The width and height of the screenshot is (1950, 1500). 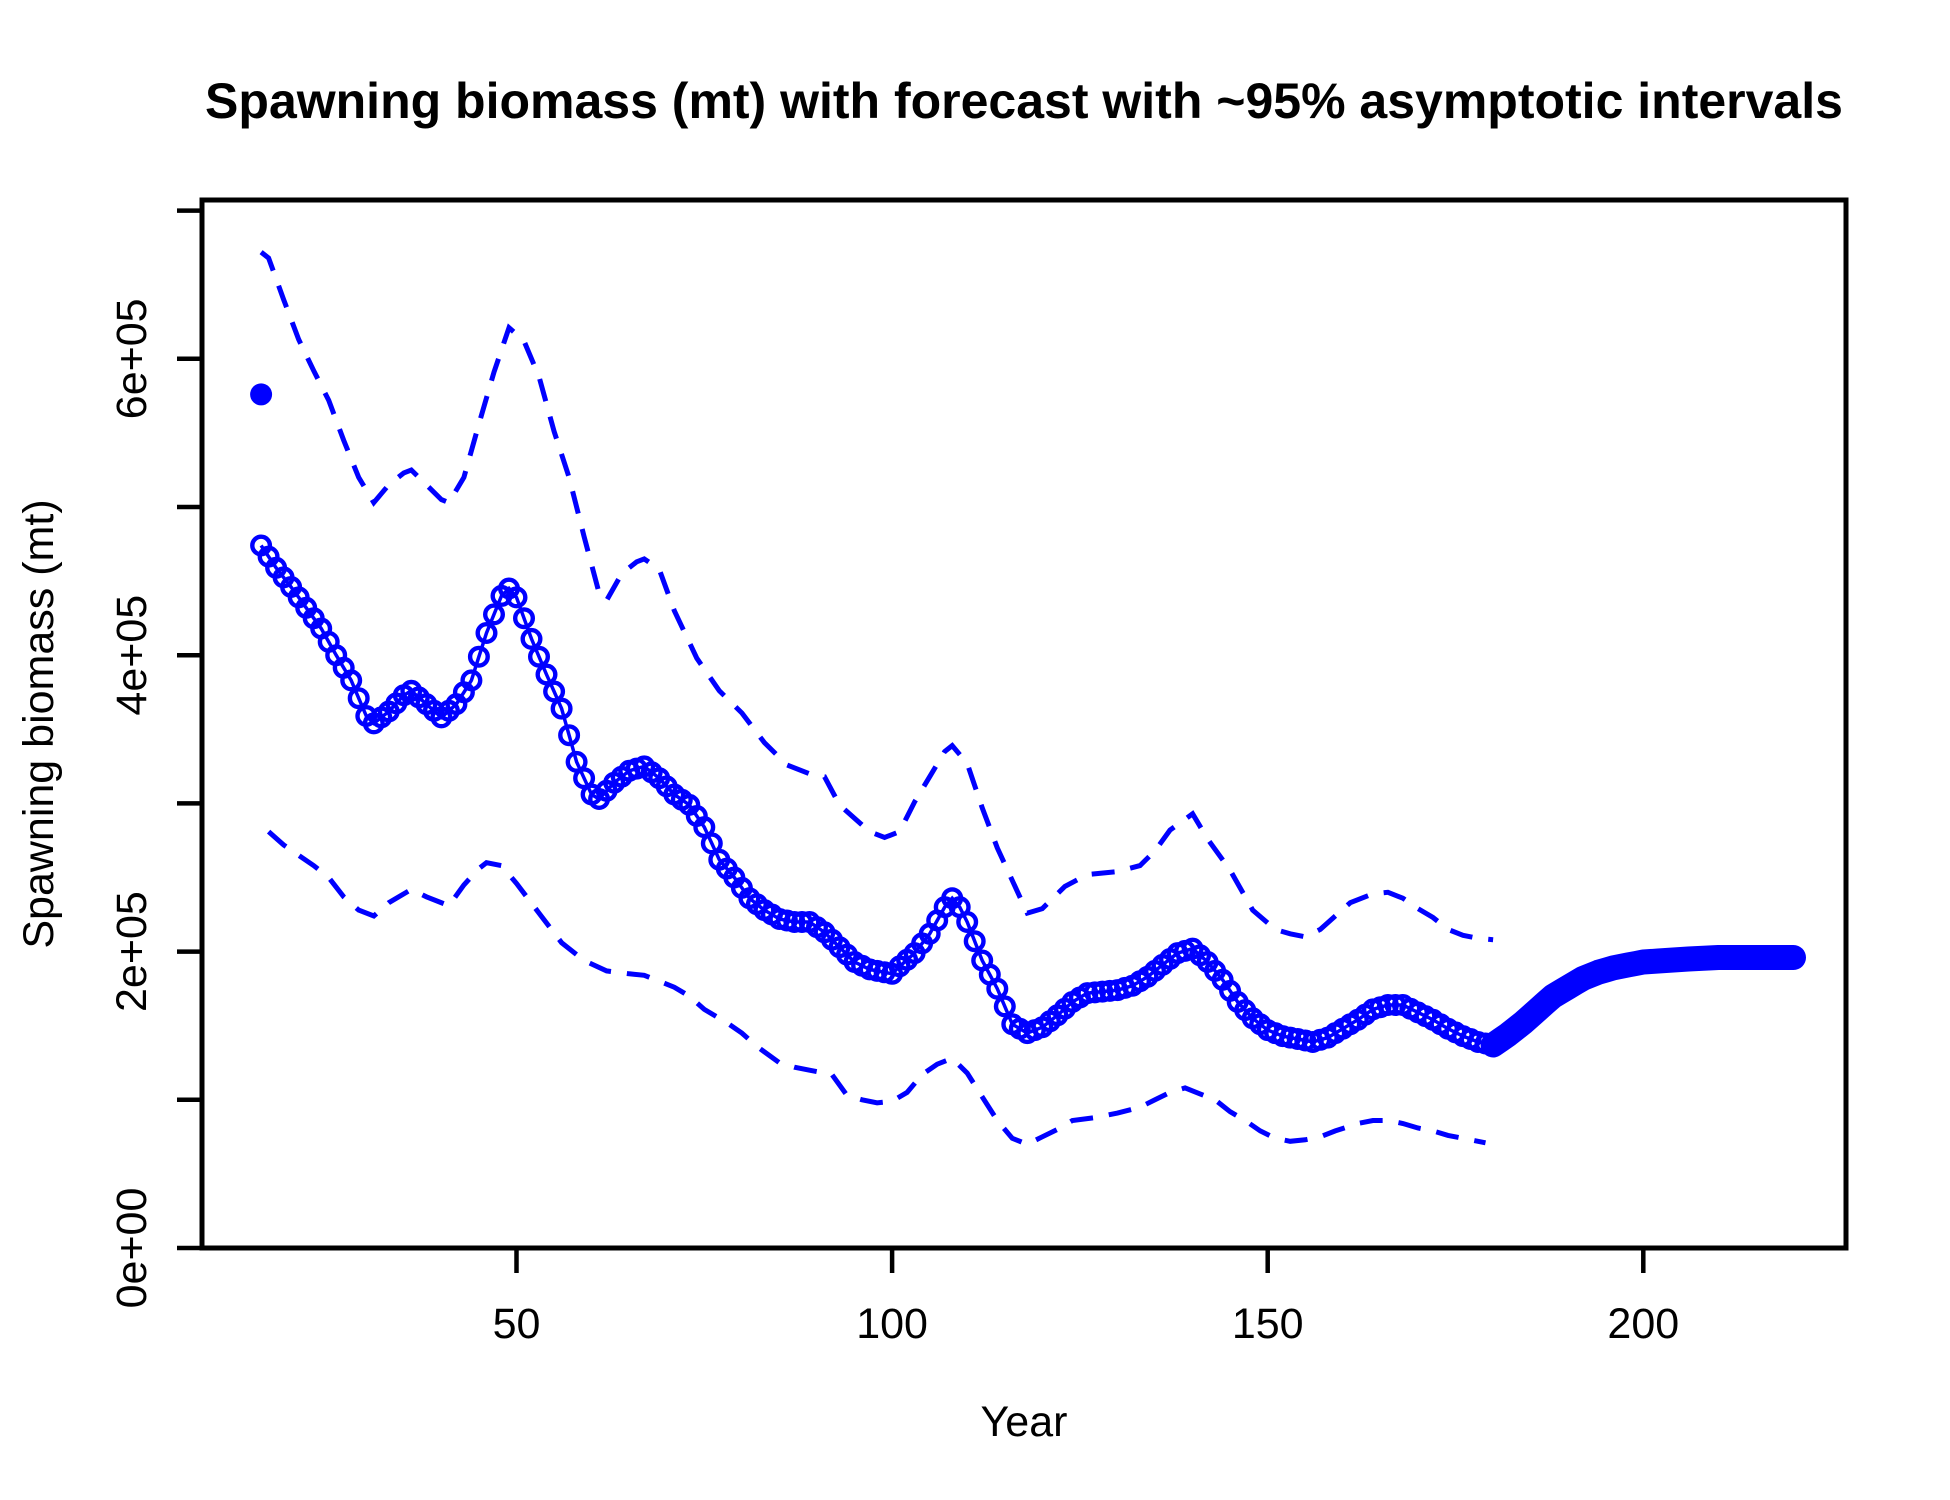 What do you see at coordinates (1643, 1324) in the screenshot?
I see `x-tick-label: 200` at bounding box center [1643, 1324].